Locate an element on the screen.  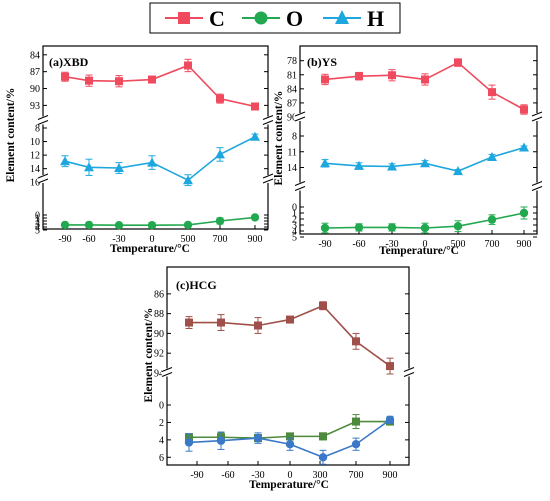
y-tick-label: 87 is located at coordinates (35, 72).